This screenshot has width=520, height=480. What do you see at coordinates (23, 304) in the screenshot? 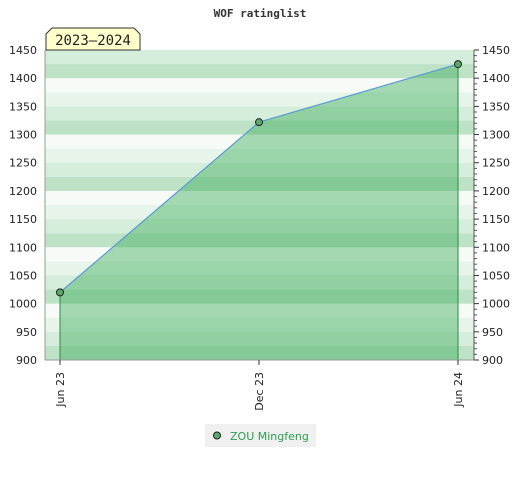
I see `y-tick-label-left: 1000` at bounding box center [23, 304].